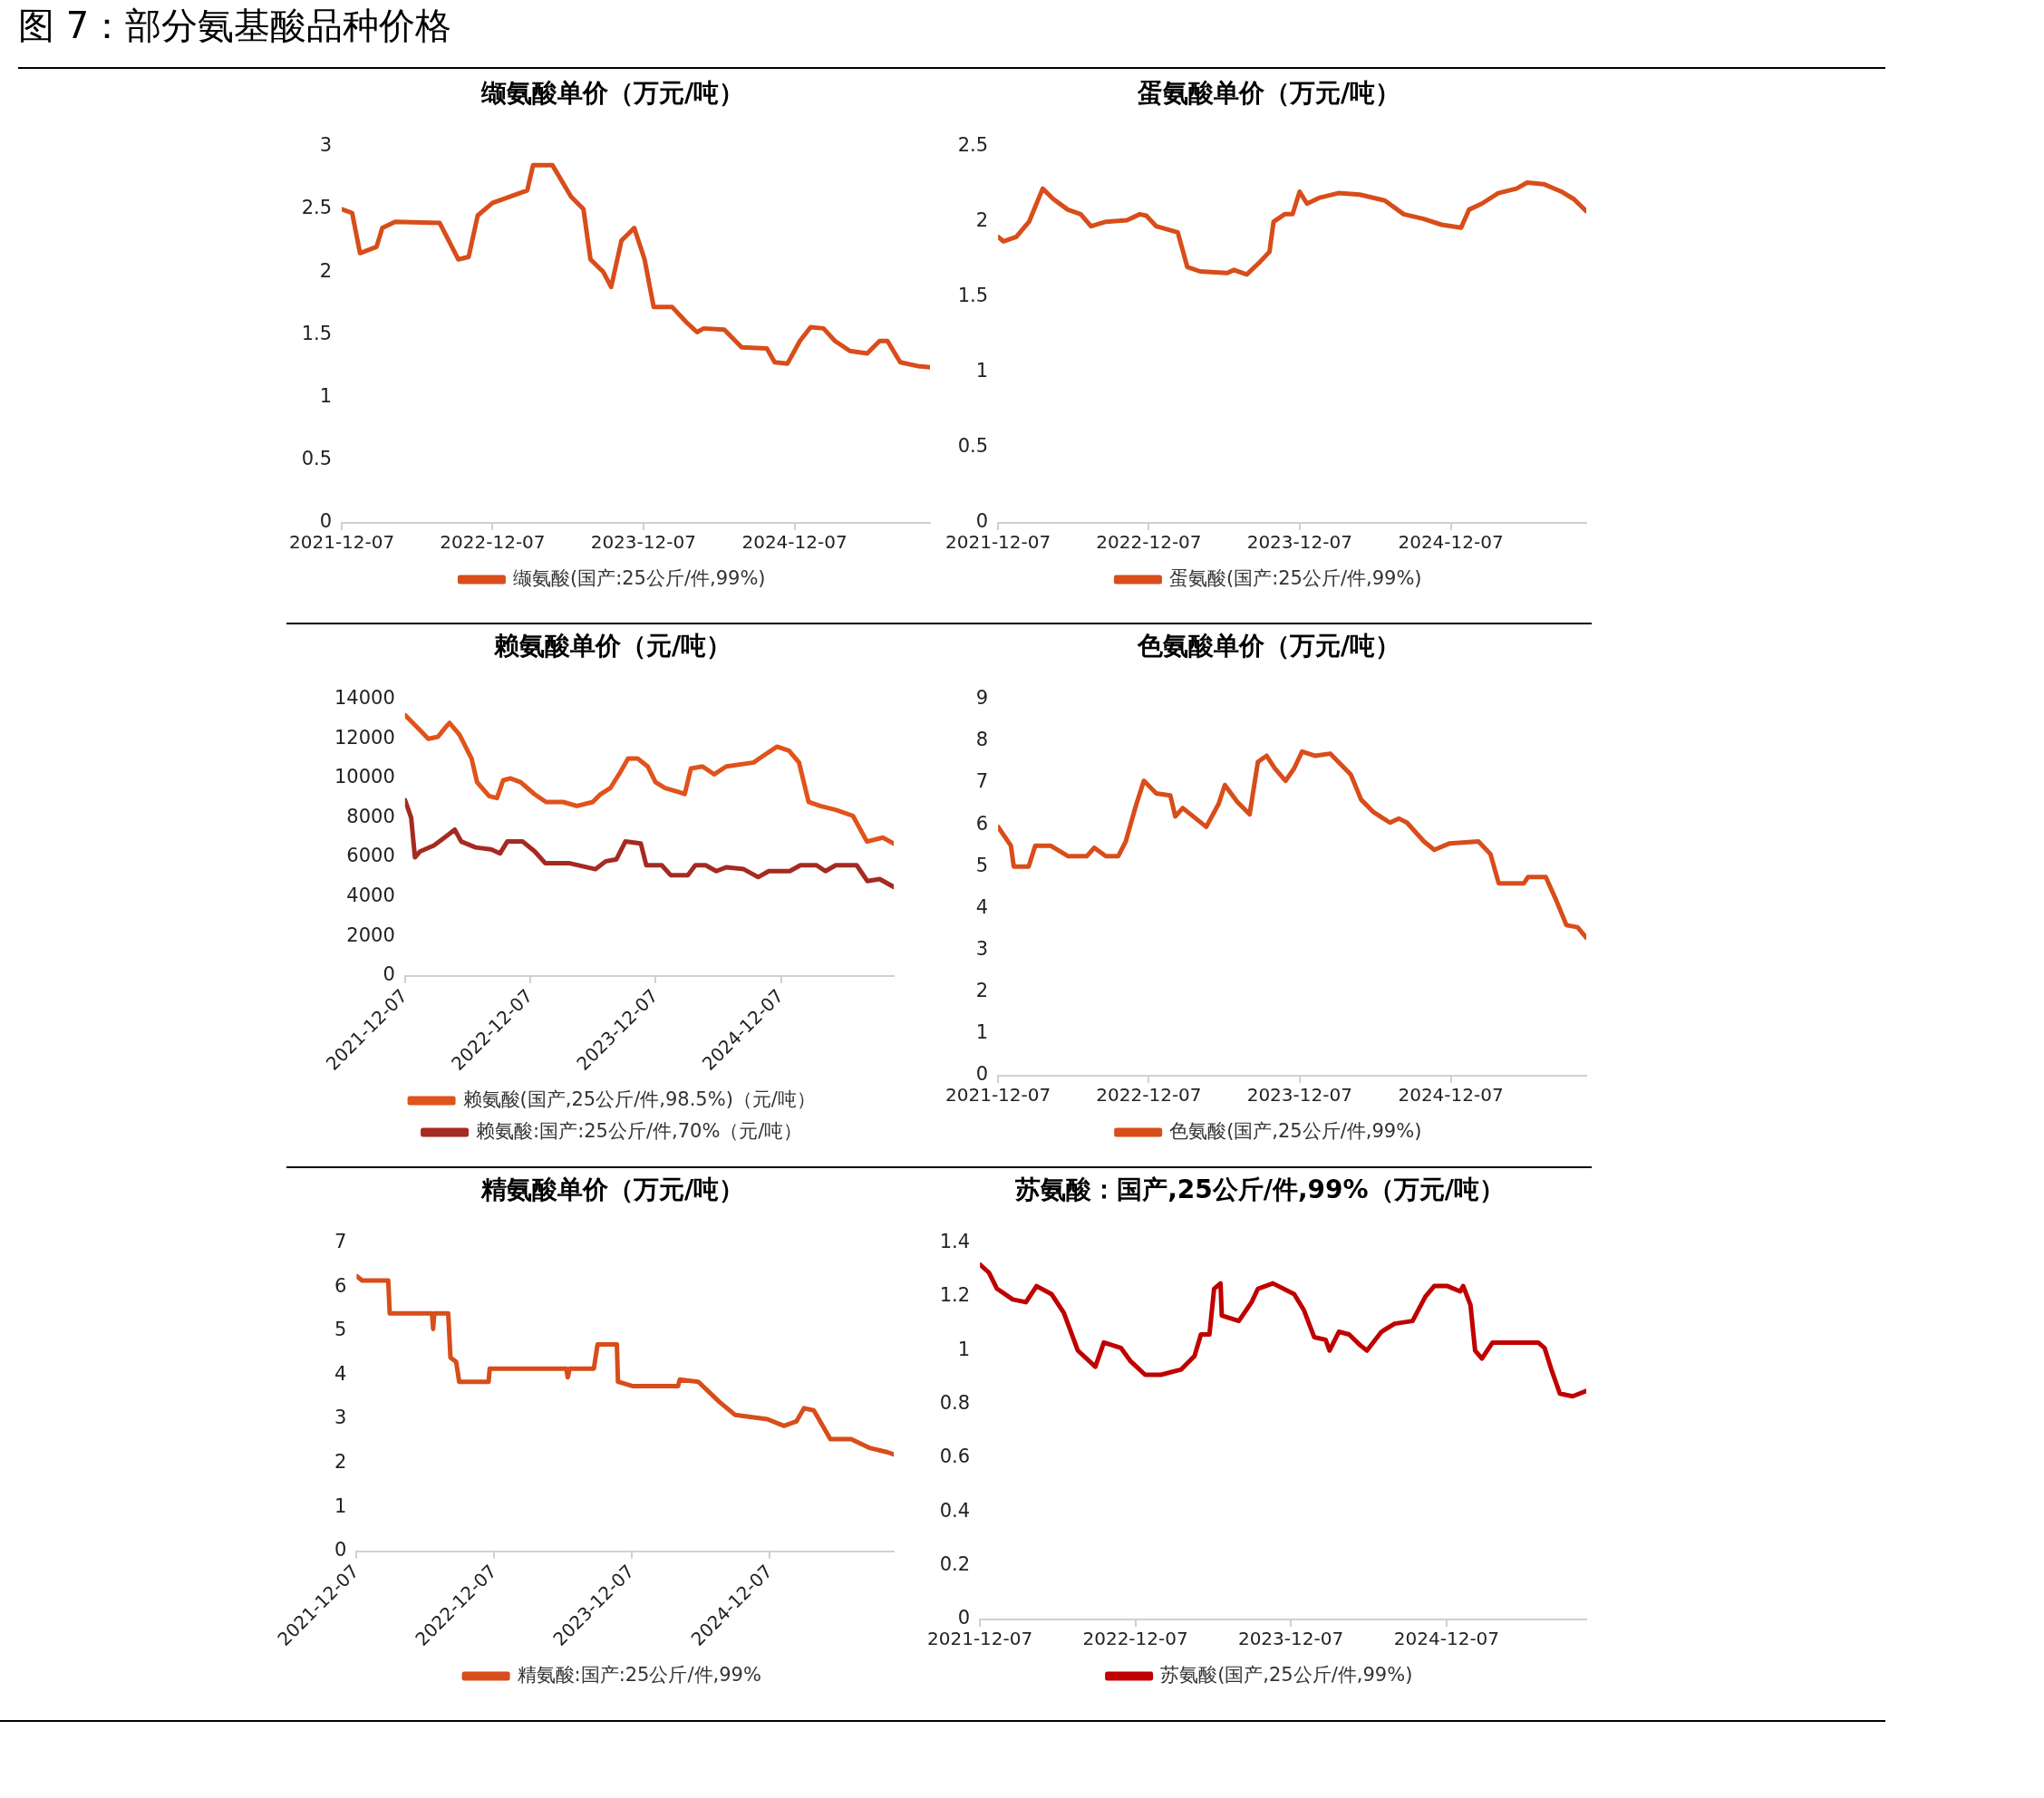 The image size is (2044, 1798). I want to click on y-tick-label: 6000, so click(370, 856).